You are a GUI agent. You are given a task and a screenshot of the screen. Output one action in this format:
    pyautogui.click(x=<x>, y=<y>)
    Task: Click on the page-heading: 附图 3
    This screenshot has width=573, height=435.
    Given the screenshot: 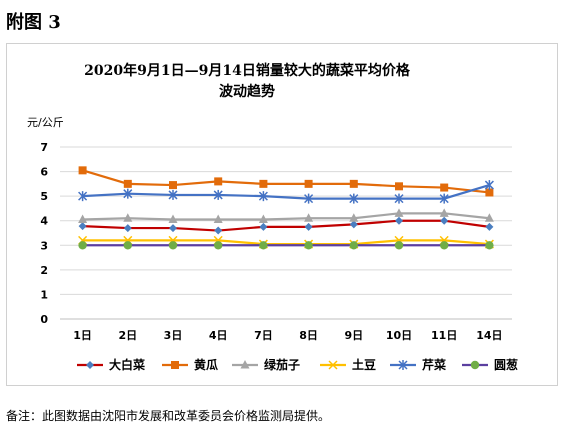 What is the action you would take?
    pyautogui.click(x=33, y=22)
    